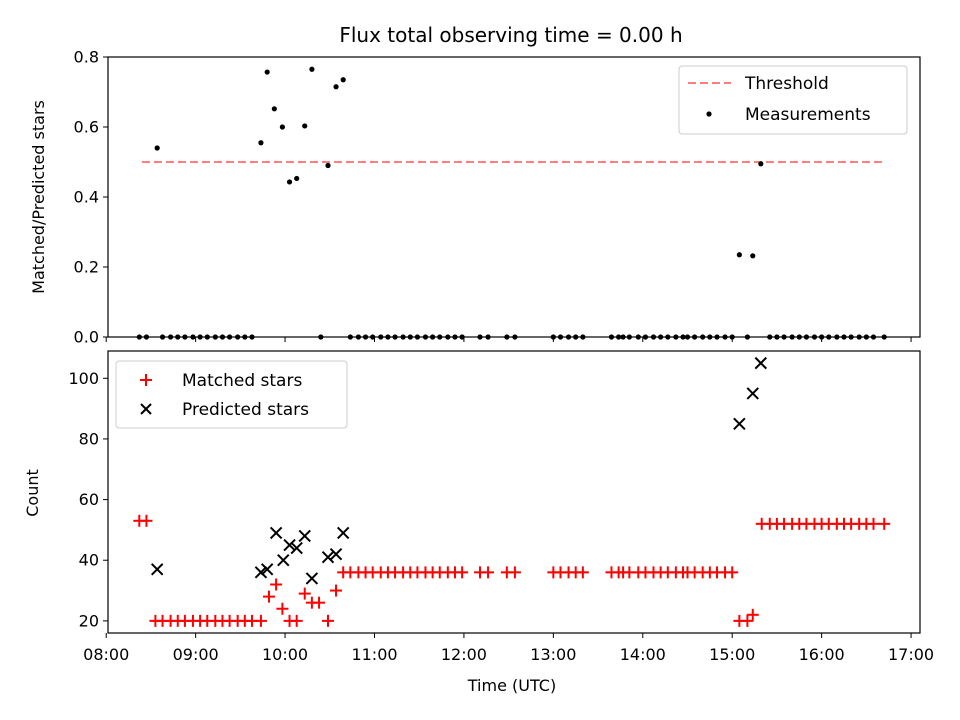 This screenshot has width=960, height=720. I want to click on x-tick-label: 11:00, so click(374, 654).